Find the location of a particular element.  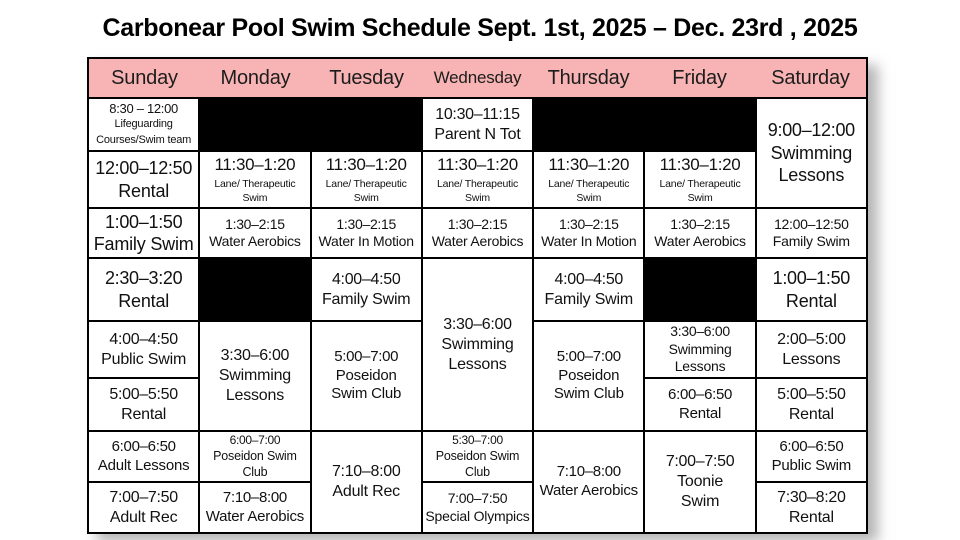

schedule-cell-wednesday-r7: 5:30–7:00 Poseidon Swim Club is located at coordinates (477, 456).